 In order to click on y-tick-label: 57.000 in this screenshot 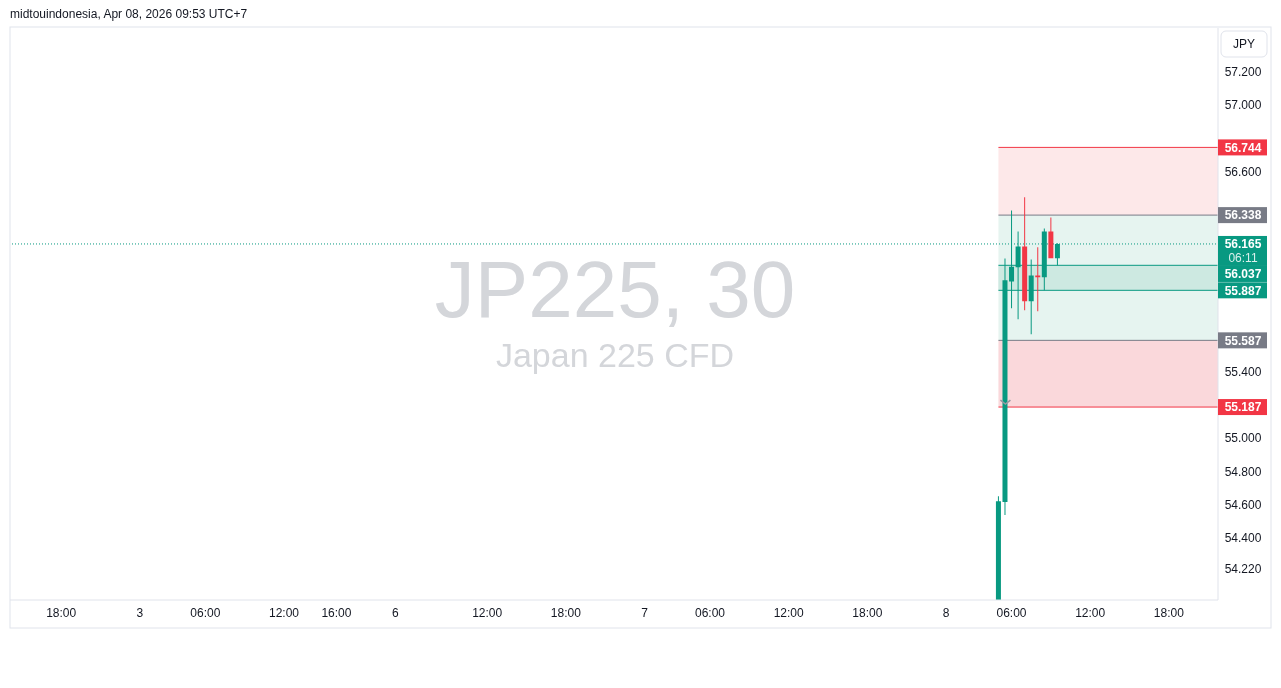, I will do `click(1243, 104)`.